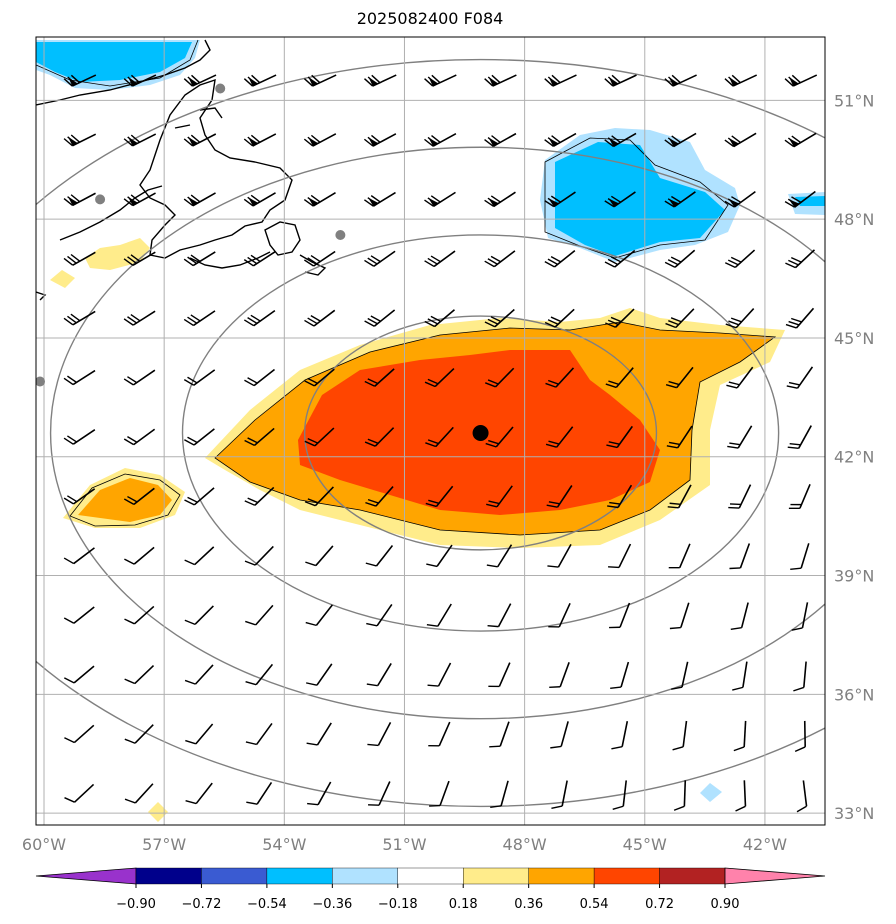  Describe the element at coordinates (854, 694) in the screenshot. I see `lat-label-5: 36°N` at that location.